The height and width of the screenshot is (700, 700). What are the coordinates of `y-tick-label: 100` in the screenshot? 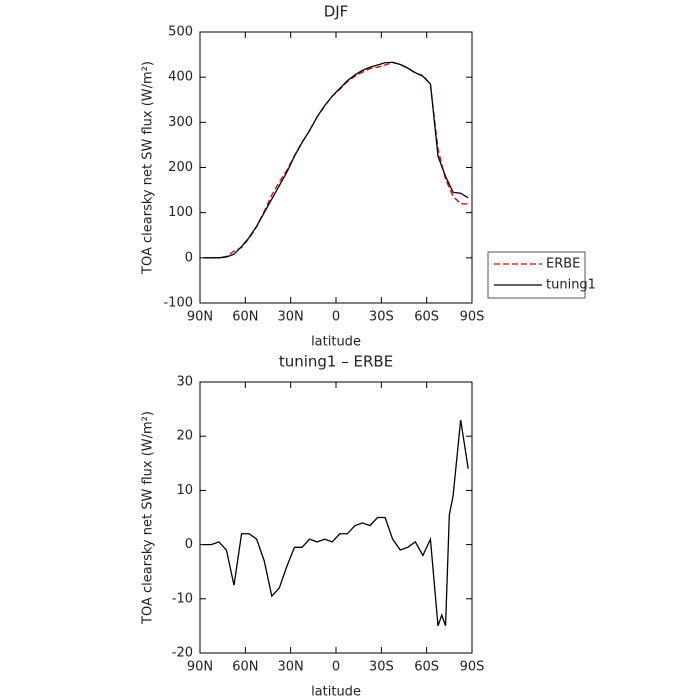 It's located at (180, 212).